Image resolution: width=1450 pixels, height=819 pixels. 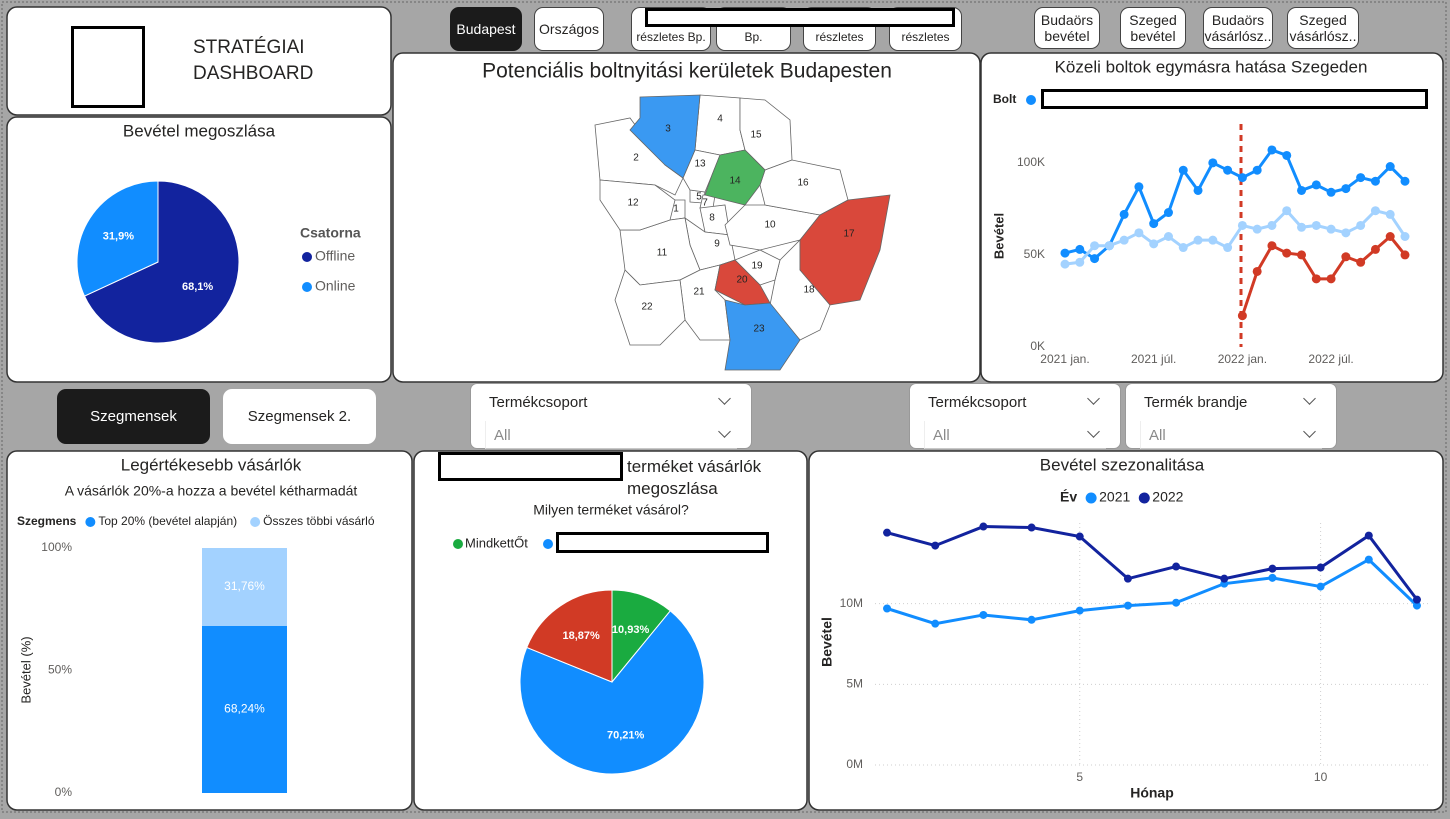 I want to click on y-axis-title: Bevétel, so click(x=998, y=236).